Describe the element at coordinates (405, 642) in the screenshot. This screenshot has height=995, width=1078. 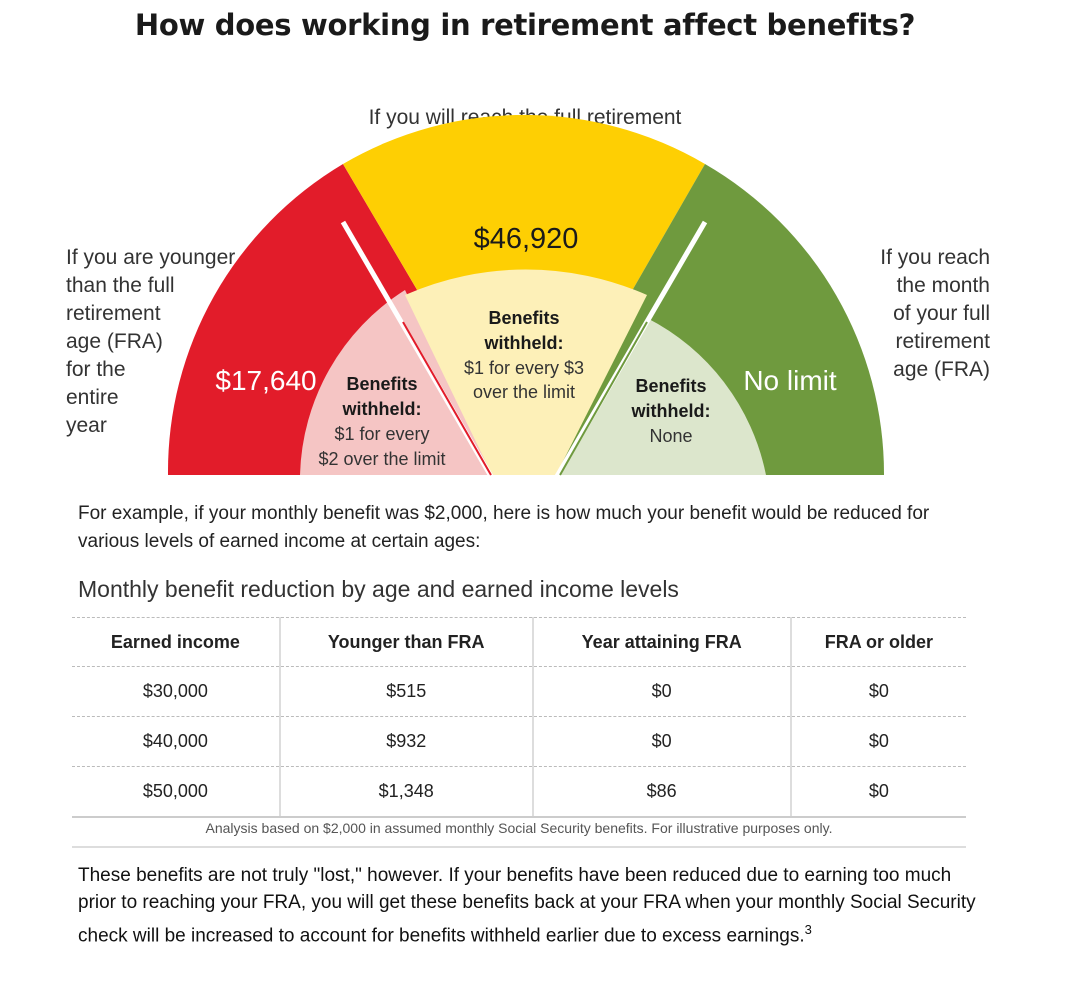
I see `column-header: Younger than FRA` at that location.